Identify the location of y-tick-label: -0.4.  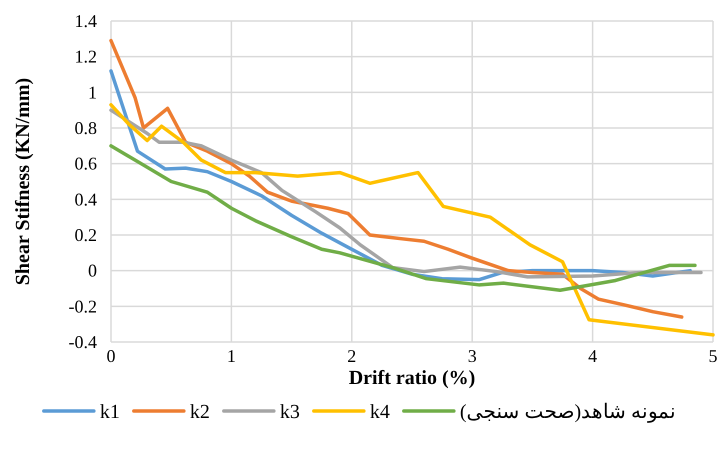
(82, 342).